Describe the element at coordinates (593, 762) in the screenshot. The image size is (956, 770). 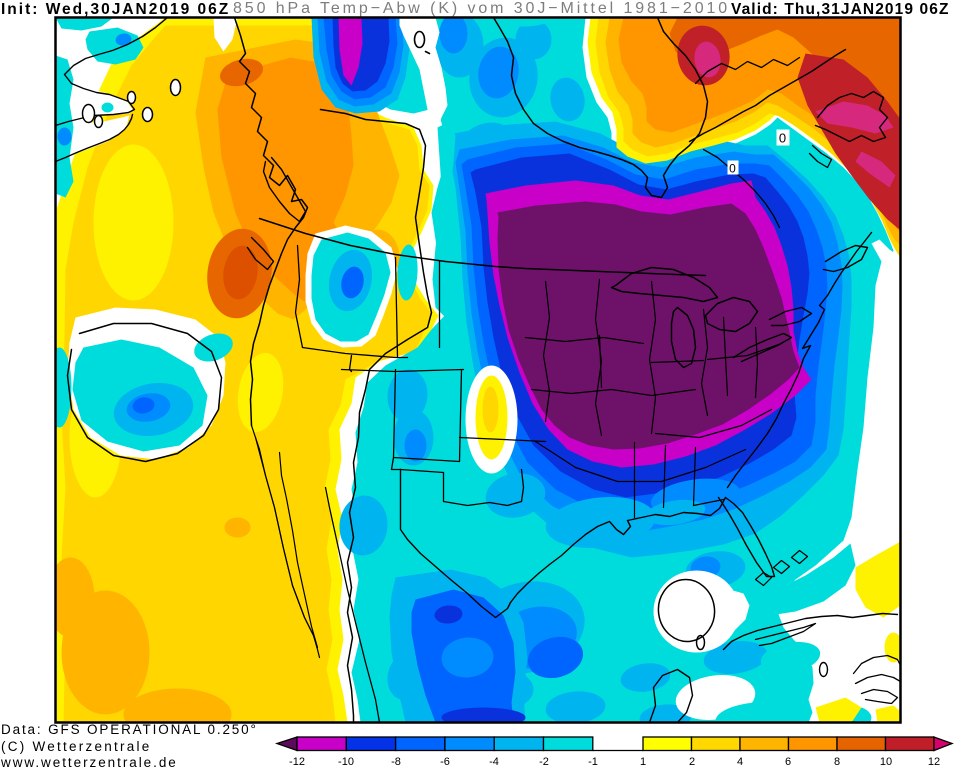
I see `svg-text: -1` at that location.